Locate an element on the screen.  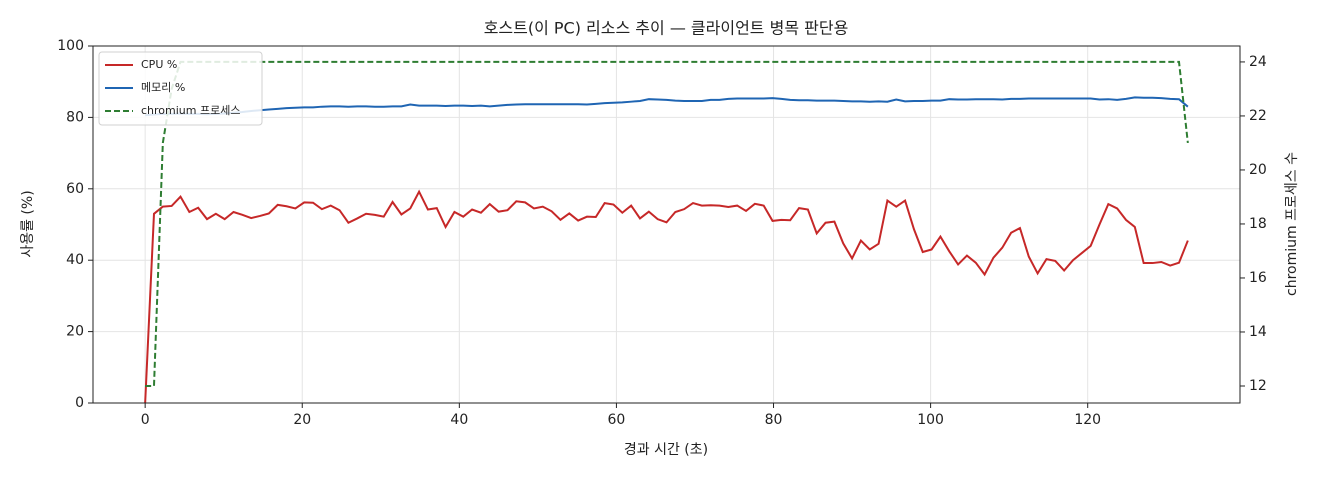
x-tick-label: 40 is located at coordinates (459, 420).